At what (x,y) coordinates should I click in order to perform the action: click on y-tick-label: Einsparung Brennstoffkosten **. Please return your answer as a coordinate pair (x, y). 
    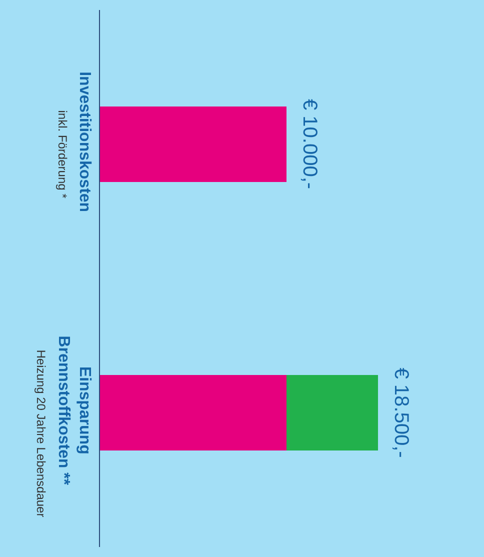
    Looking at the image, I should click on (74, 411).